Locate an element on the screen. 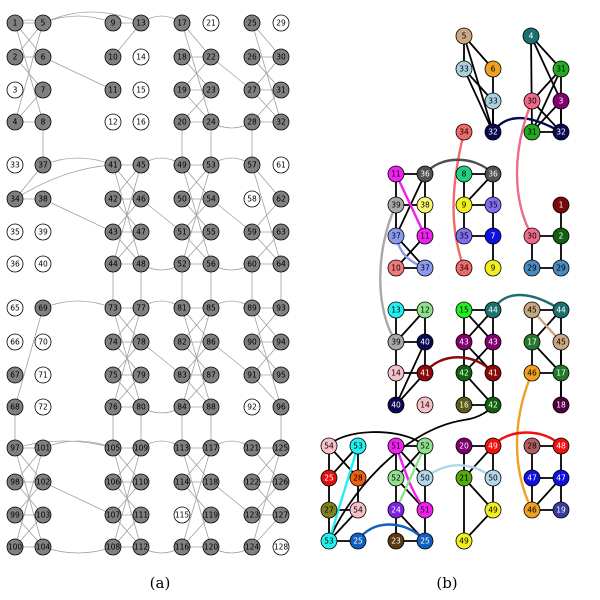  node-label: 47 is located at coordinates (141, 232).